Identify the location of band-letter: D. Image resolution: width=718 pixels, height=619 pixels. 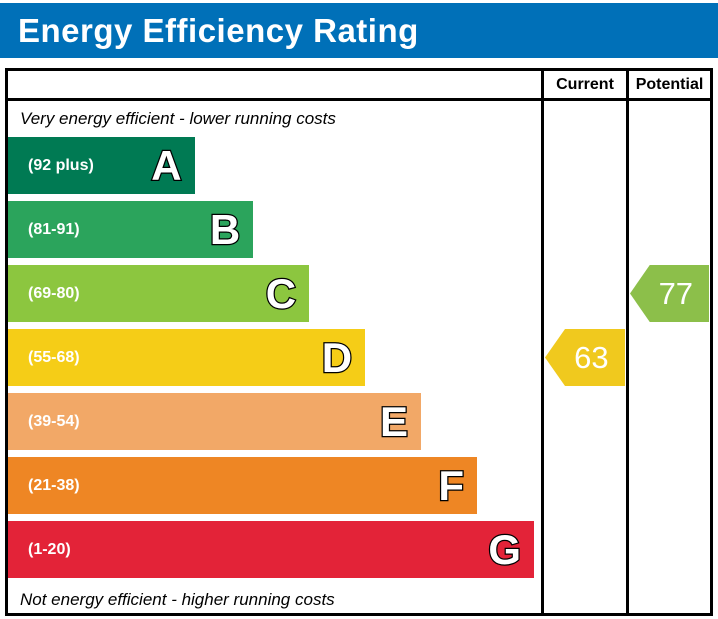
(337, 358).